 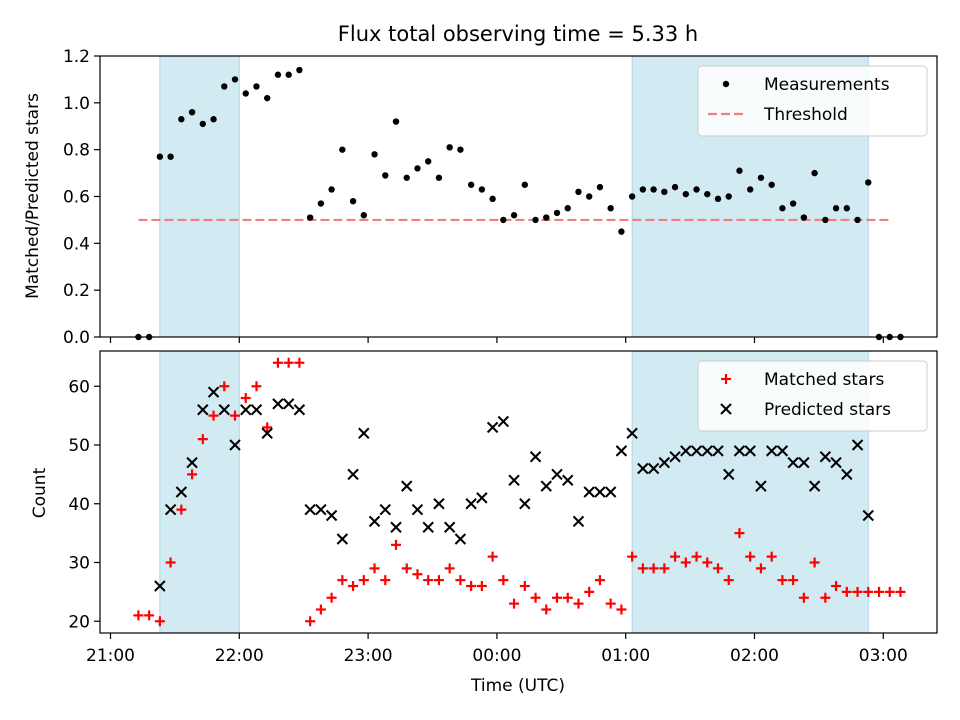 I want to click on top-y-tick-label: 0.6, so click(x=76, y=198).